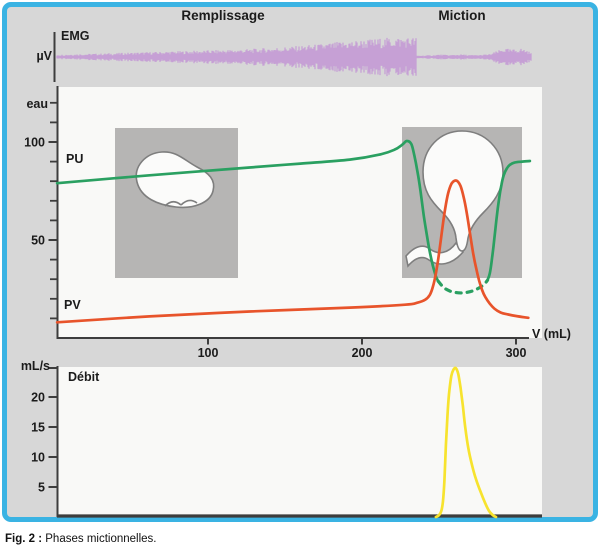 This screenshot has width=600, height=554. What do you see at coordinates (35, 366) in the screenshot?
I see `flow-unit-label: mL/s` at bounding box center [35, 366].